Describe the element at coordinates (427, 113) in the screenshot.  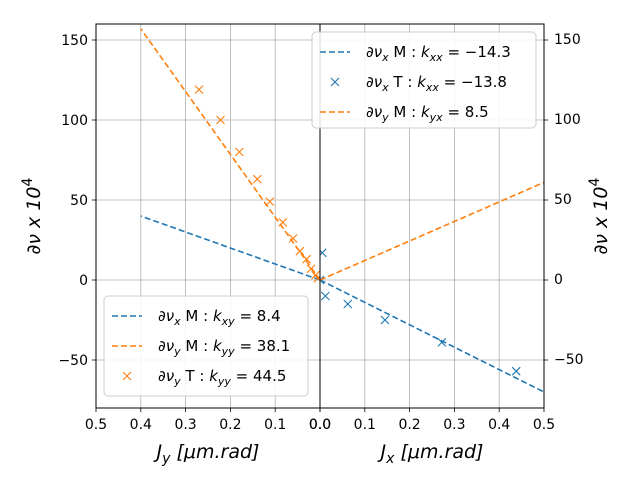
I see `legend-entry-label: ∂νy M : kyx = 8.5` at that location.